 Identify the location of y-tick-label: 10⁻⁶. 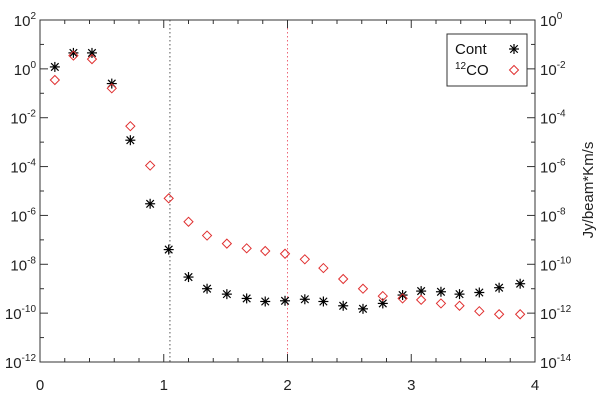
(23, 215).